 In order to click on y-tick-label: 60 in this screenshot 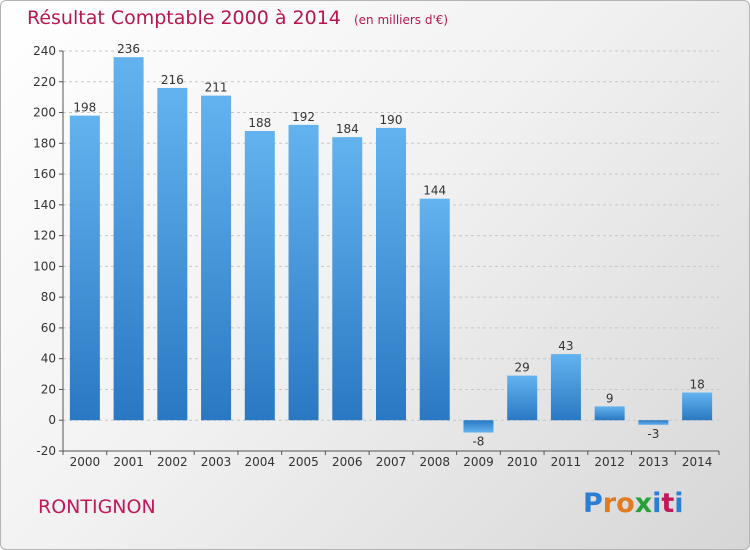, I will do `click(48, 328)`.